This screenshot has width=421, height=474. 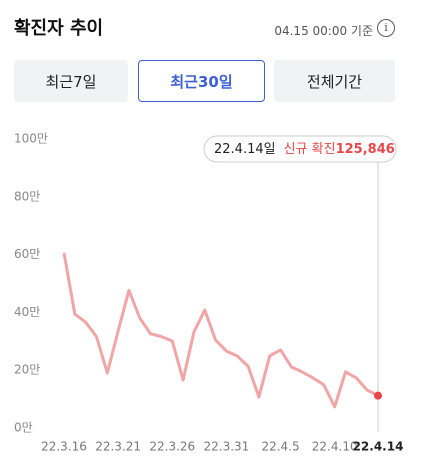 What do you see at coordinates (245, 149) in the screenshot?
I see `tooltip-date: 22.4.14일` at bounding box center [245, 149].